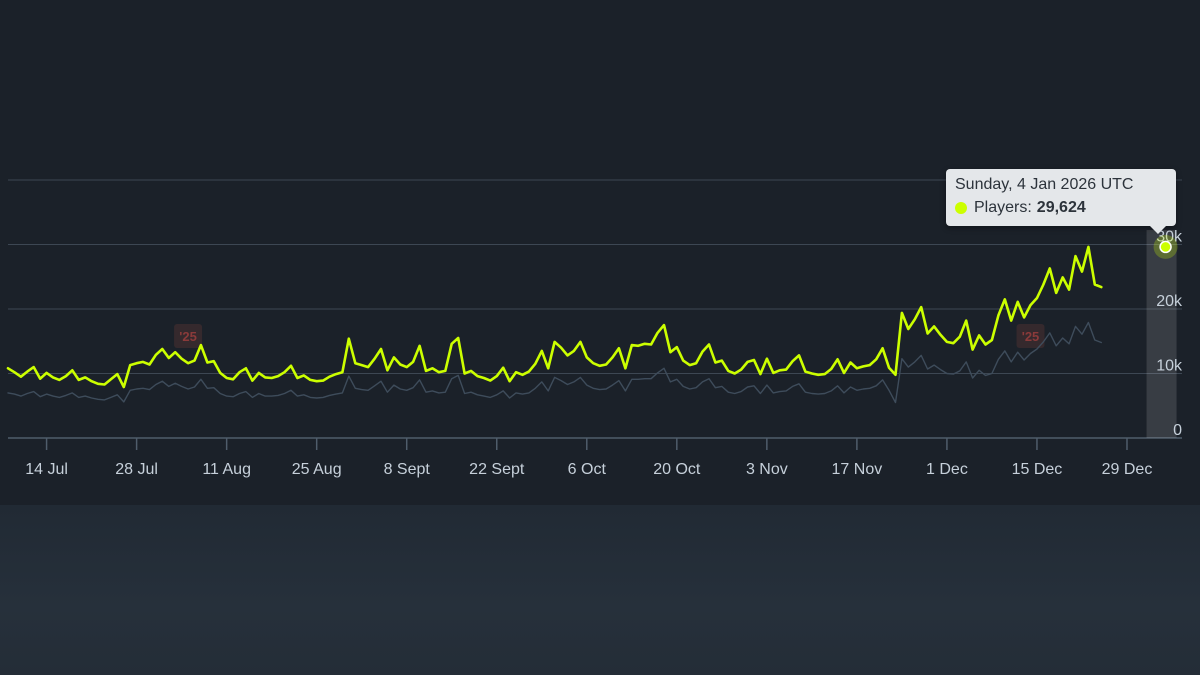  Describe the element at coordinates (677, 469) in the screenshot. I see `x-tick-label: 20 Oct` at that location.